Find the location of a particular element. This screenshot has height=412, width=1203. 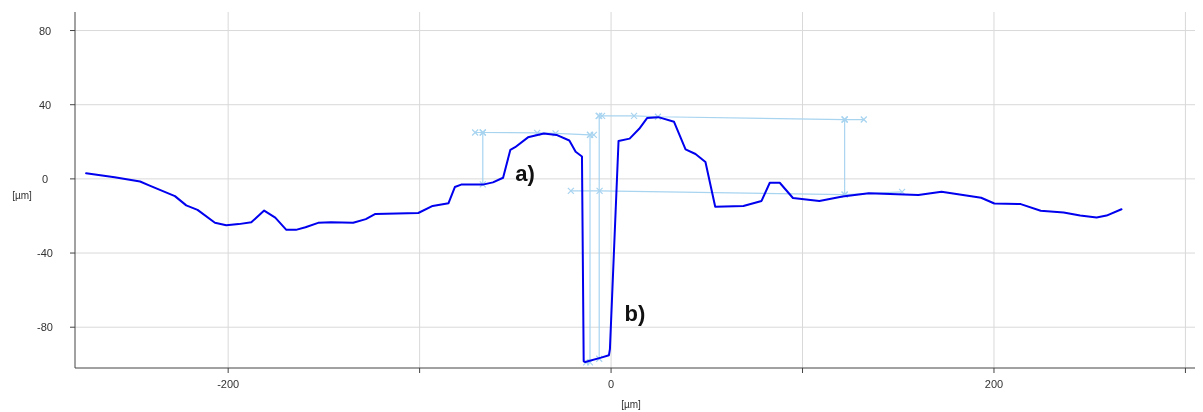

x-tick-label: -200 is located at coordinates (228, 384).